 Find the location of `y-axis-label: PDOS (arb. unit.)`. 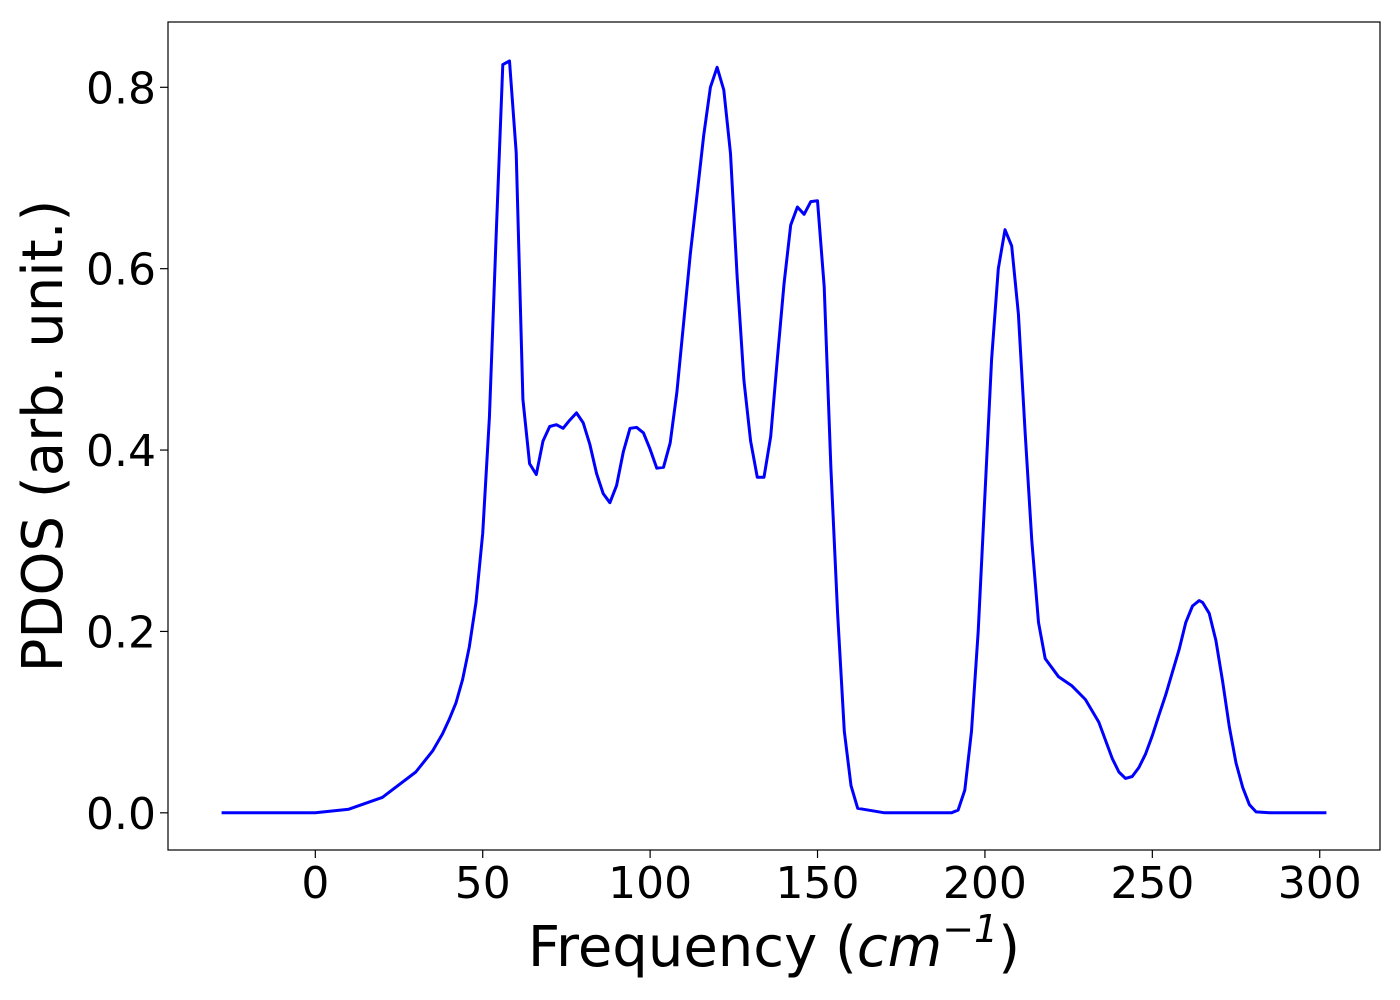

y-axis-label: PDOS (arb. unit.) is located at coordinates (43, 436).